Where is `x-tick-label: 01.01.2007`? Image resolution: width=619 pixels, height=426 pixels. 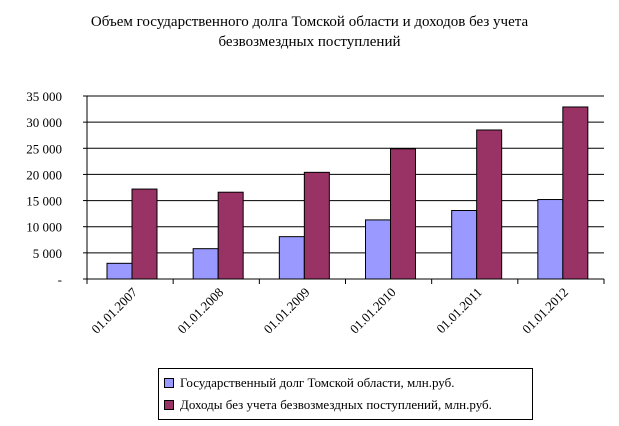 x-tick-label: 01.01.2007 is located at coordinates (114, 310).